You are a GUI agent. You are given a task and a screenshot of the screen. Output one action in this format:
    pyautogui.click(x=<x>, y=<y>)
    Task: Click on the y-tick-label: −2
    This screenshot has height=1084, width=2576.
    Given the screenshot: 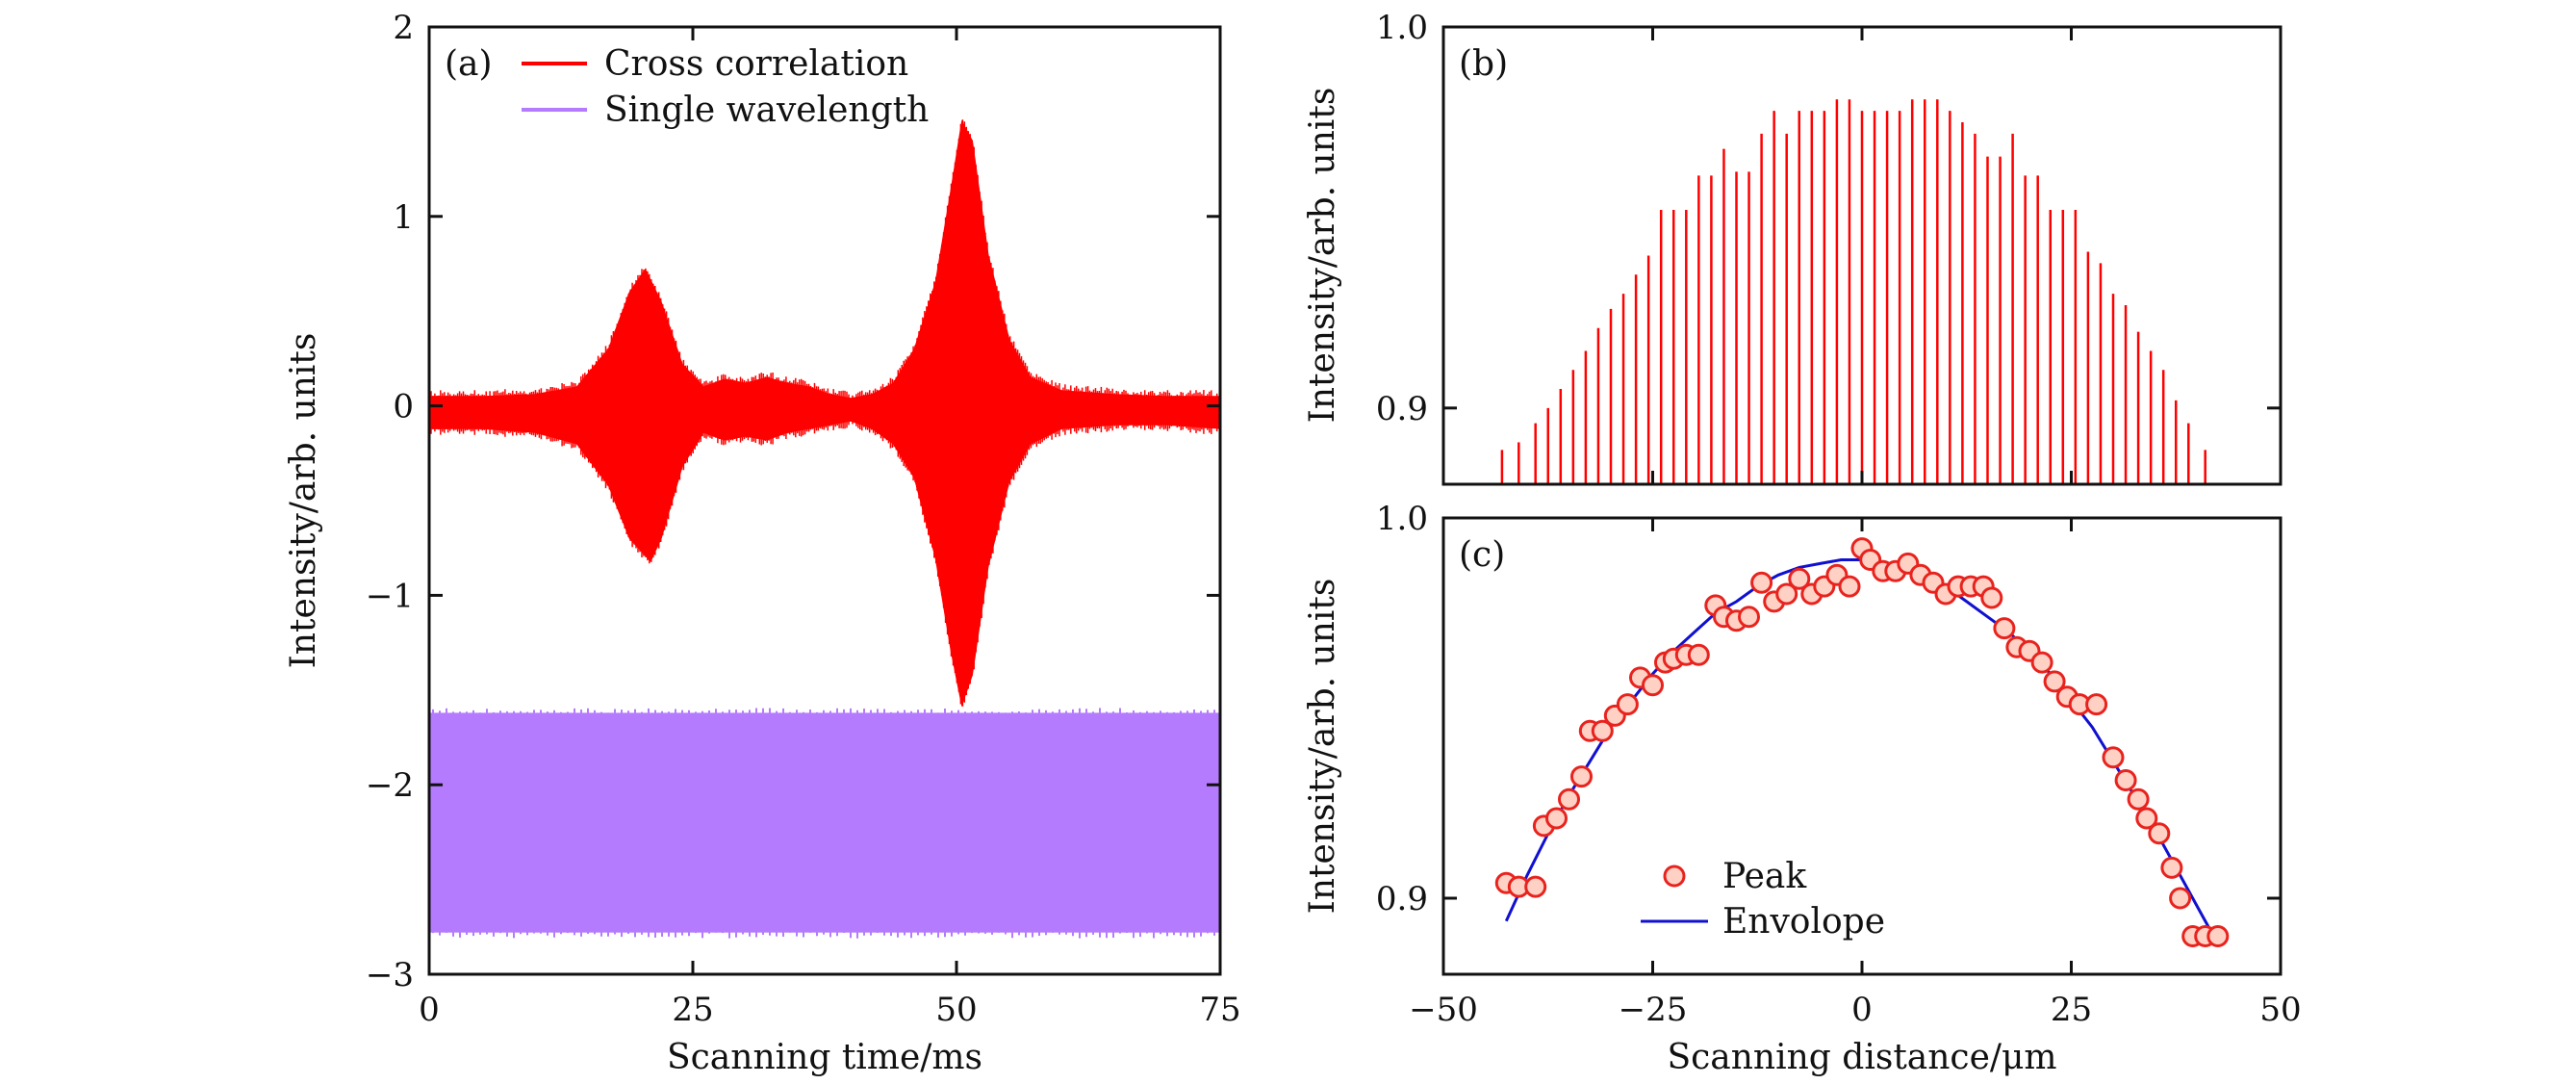 What is the action you would take?
    pyautogui.click(x=390, y=785)
    